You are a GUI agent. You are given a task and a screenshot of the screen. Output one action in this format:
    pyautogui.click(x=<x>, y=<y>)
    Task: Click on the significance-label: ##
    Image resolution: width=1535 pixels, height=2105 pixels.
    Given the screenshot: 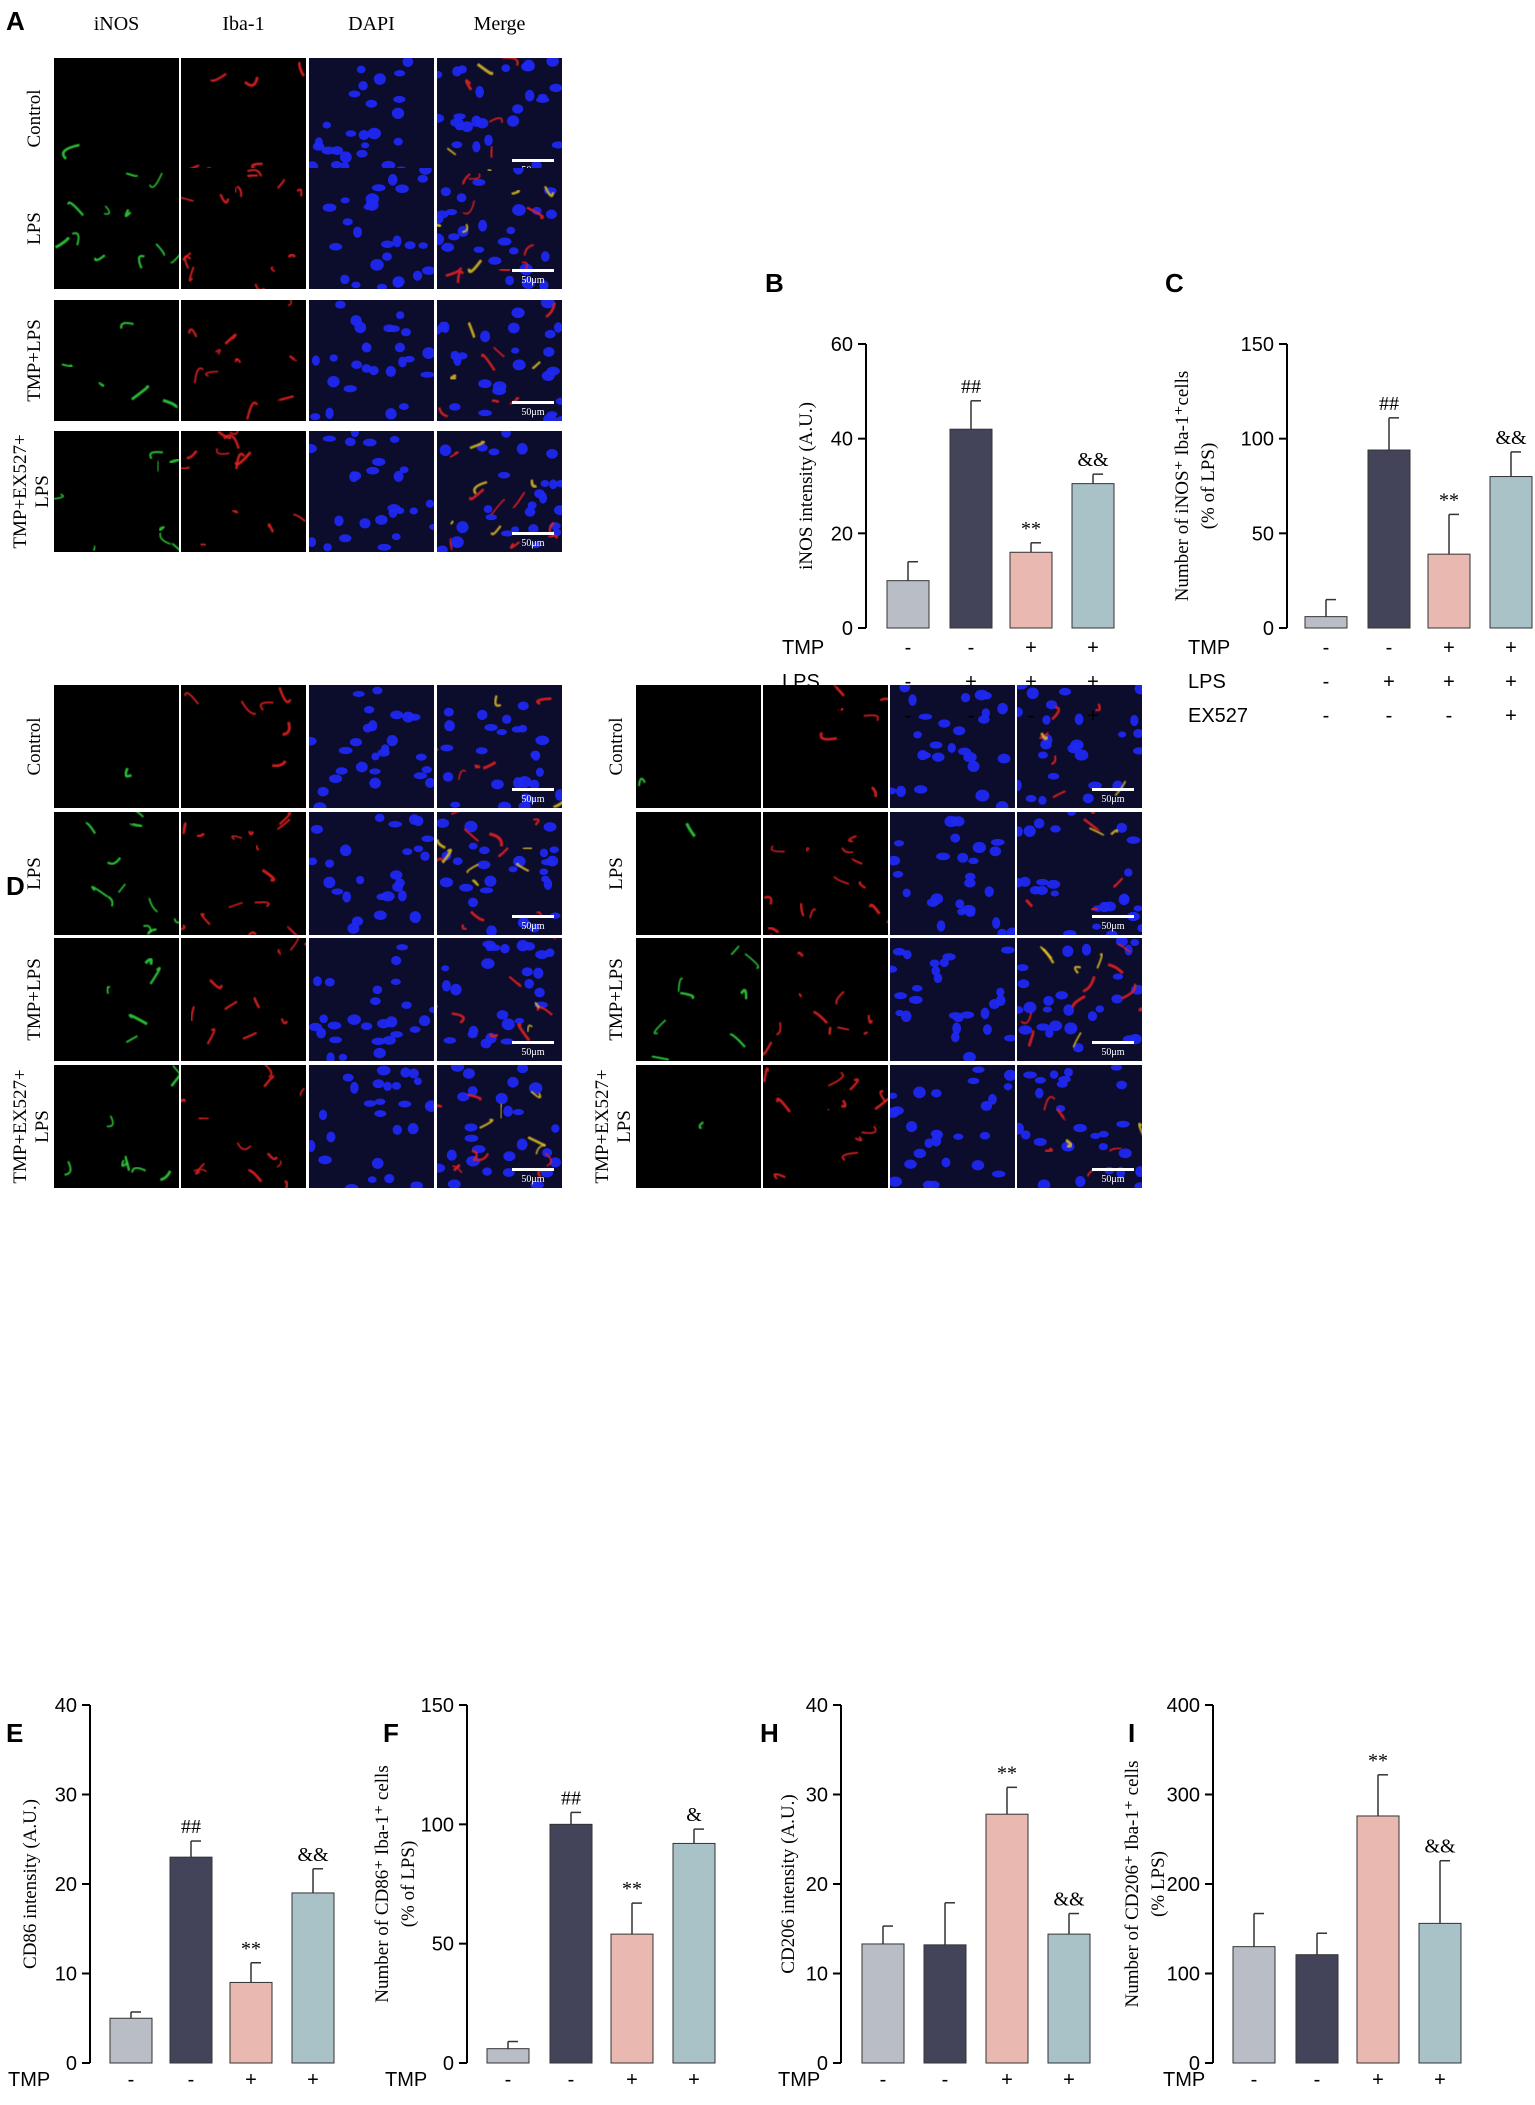 What is the action you would take?
    pyautogui.click(x=1389, y=404)
    